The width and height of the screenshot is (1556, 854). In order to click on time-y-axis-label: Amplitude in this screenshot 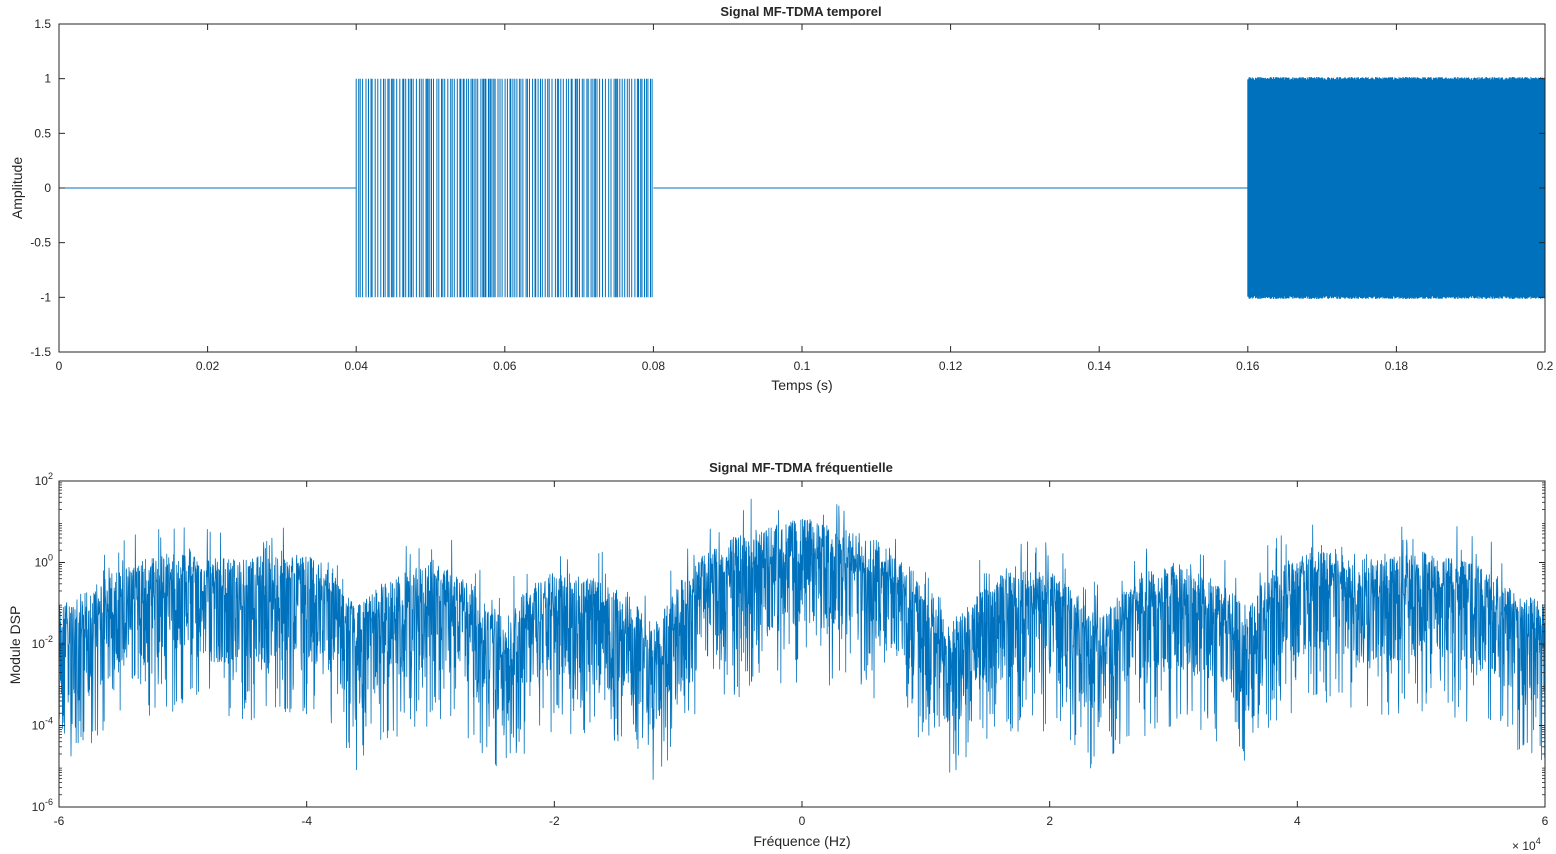, I will do `click(17, 188)`.